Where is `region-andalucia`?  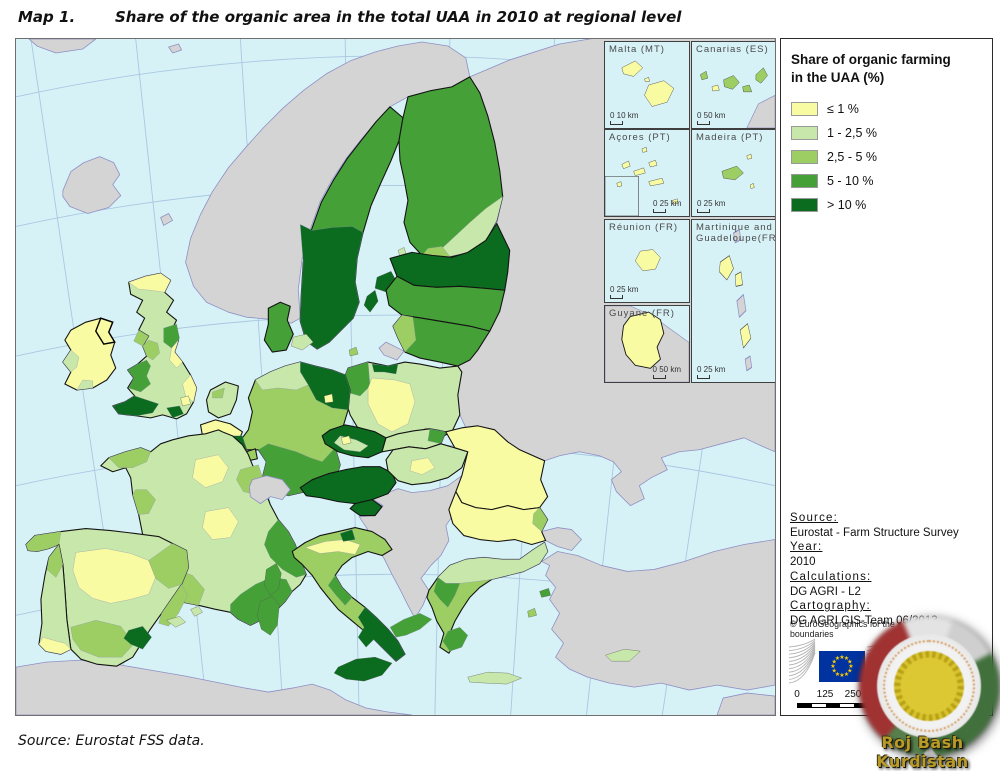 region-andalucia is located at coordinates (102, 639).